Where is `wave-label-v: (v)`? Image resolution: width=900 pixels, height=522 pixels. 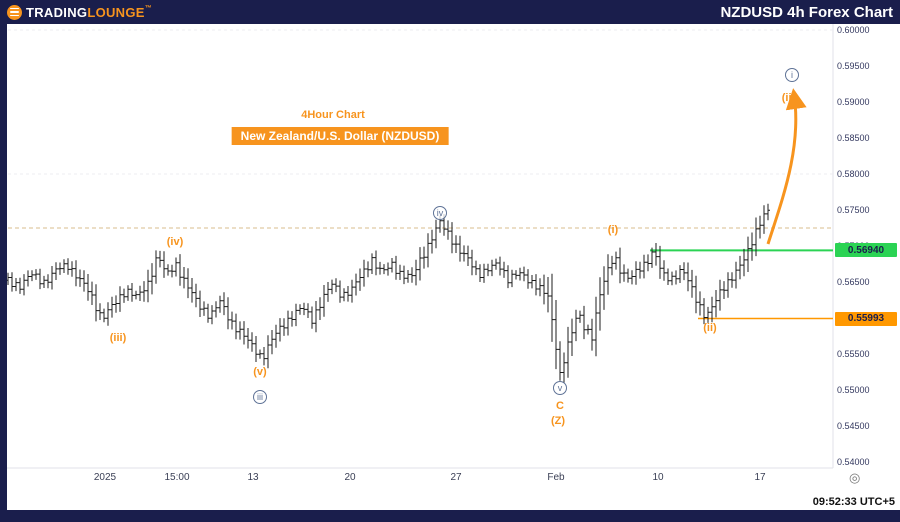 wave-label-v: (v) is located at coordinates (260, 372).